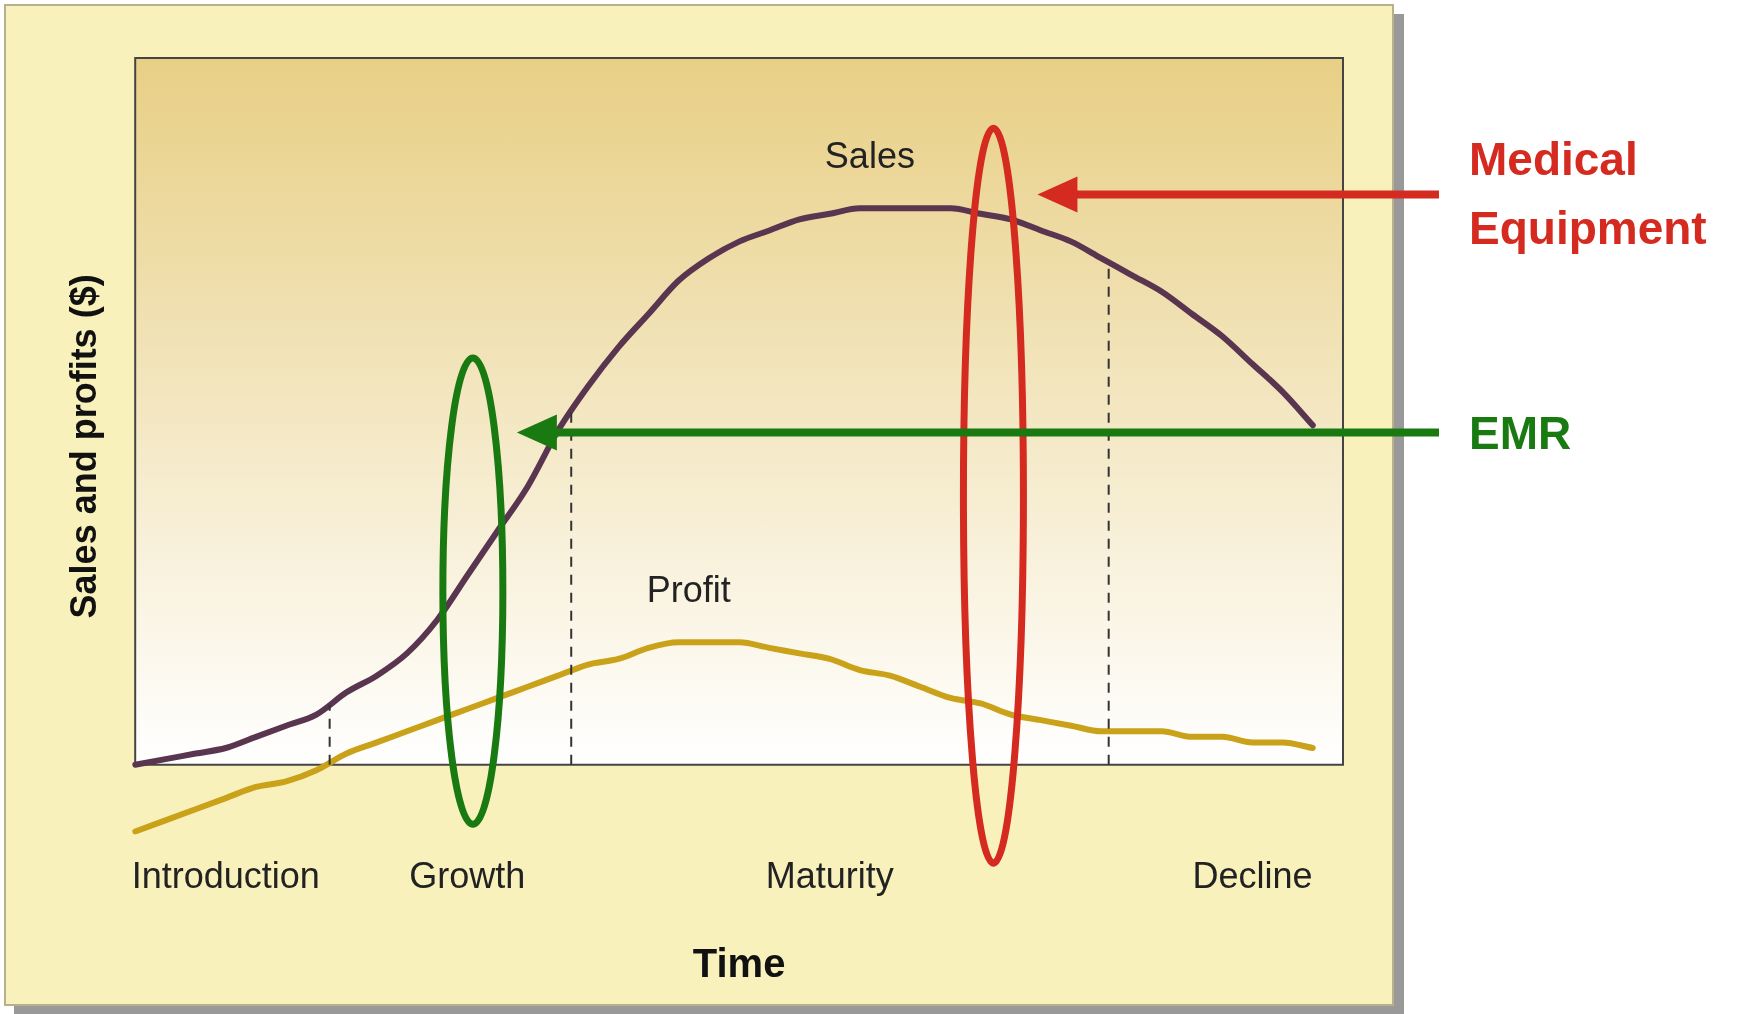  What do you see at coordinates (1588, 194) in the screenshot?
I see `text: Medical Equipment` at bounding box center [1588, 194].